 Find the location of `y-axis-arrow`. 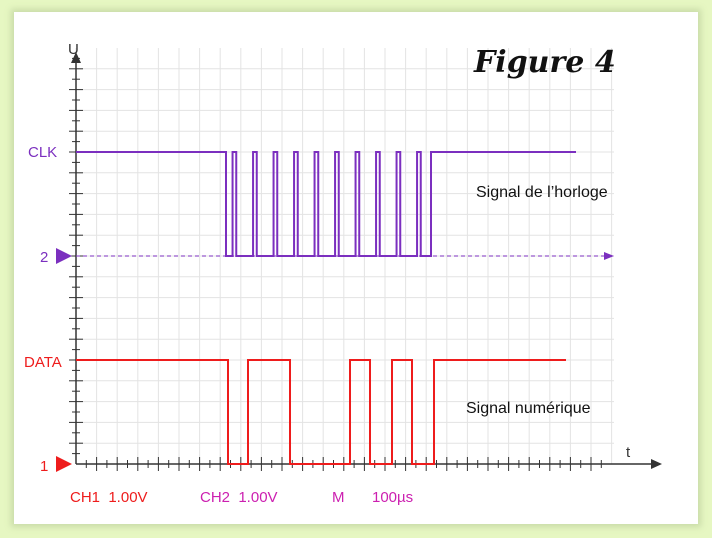

y-axis-arrow is located at coordinates (76, 57).